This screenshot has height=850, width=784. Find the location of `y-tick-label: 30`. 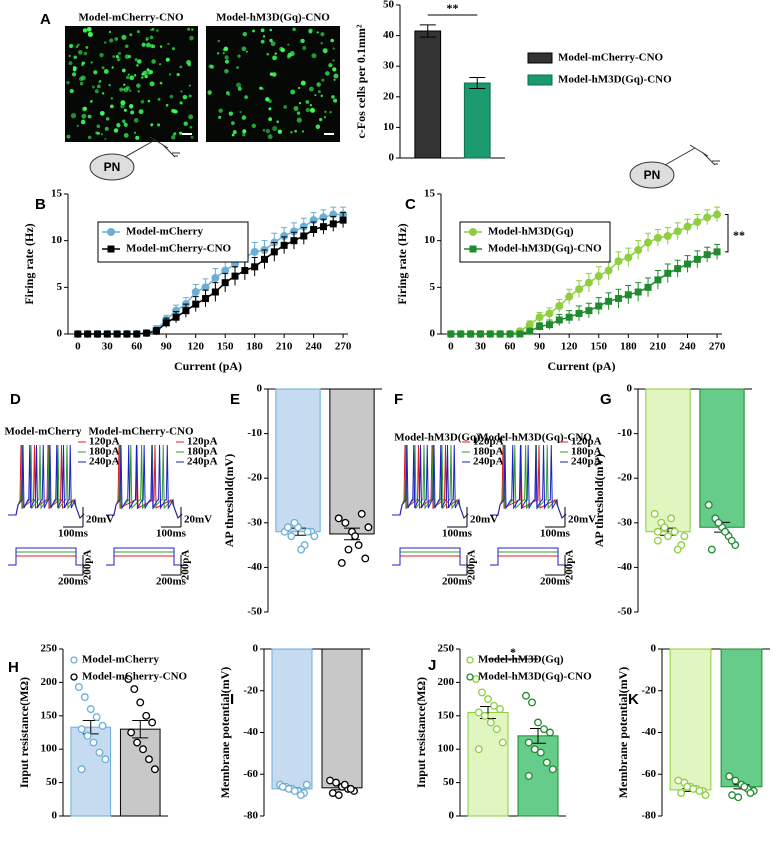

y-tick-label: 30 is located at coordinates (389, 66).